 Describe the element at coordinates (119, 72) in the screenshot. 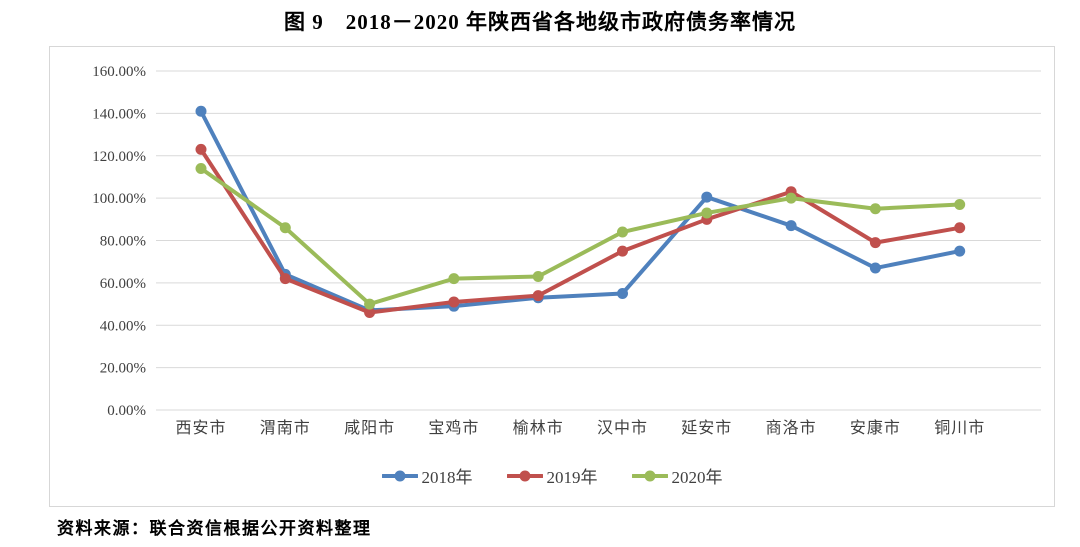

I see `y-tick-label: 160.00%` at that location.